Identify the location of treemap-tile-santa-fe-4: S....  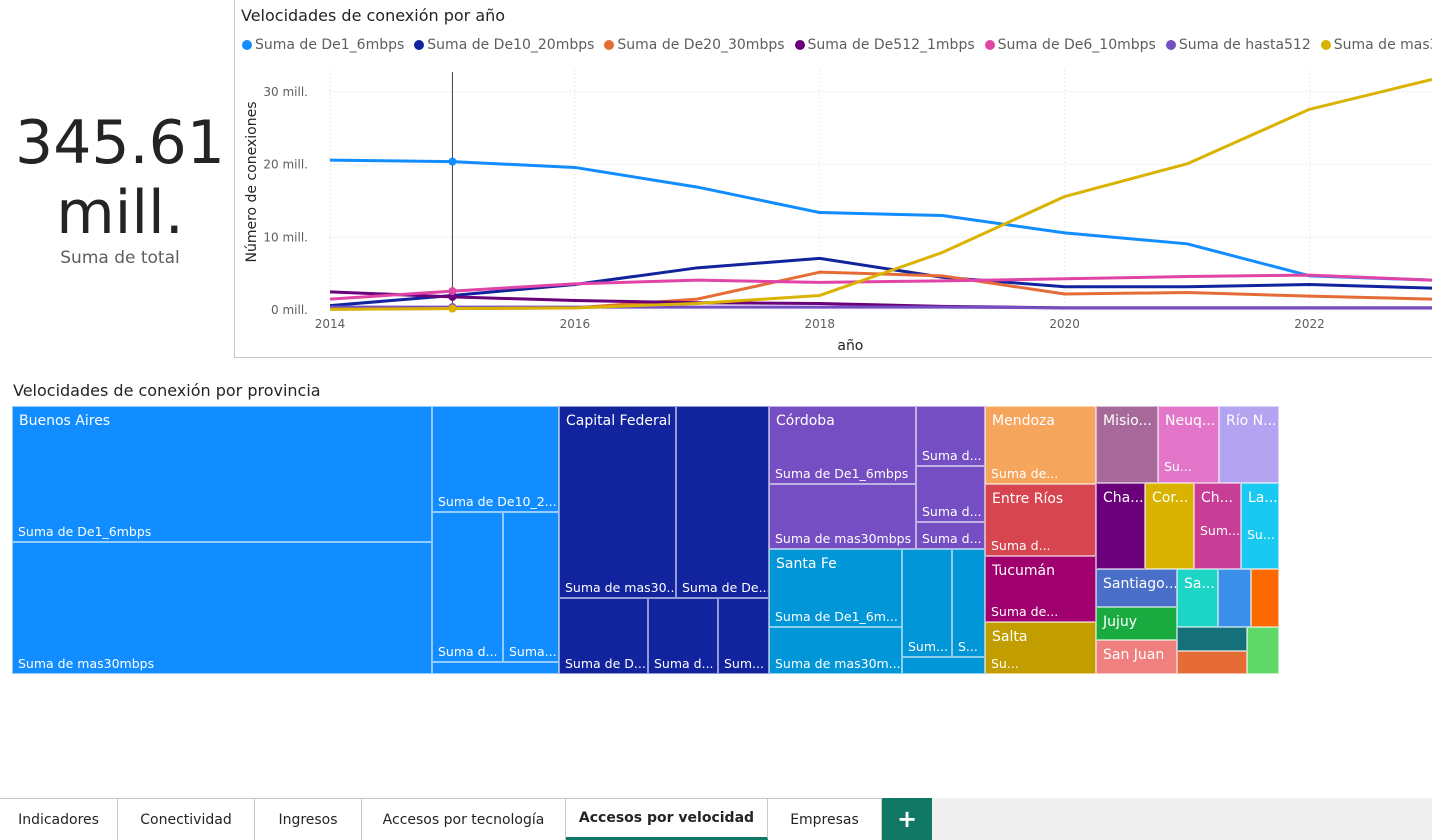
(968, 603).